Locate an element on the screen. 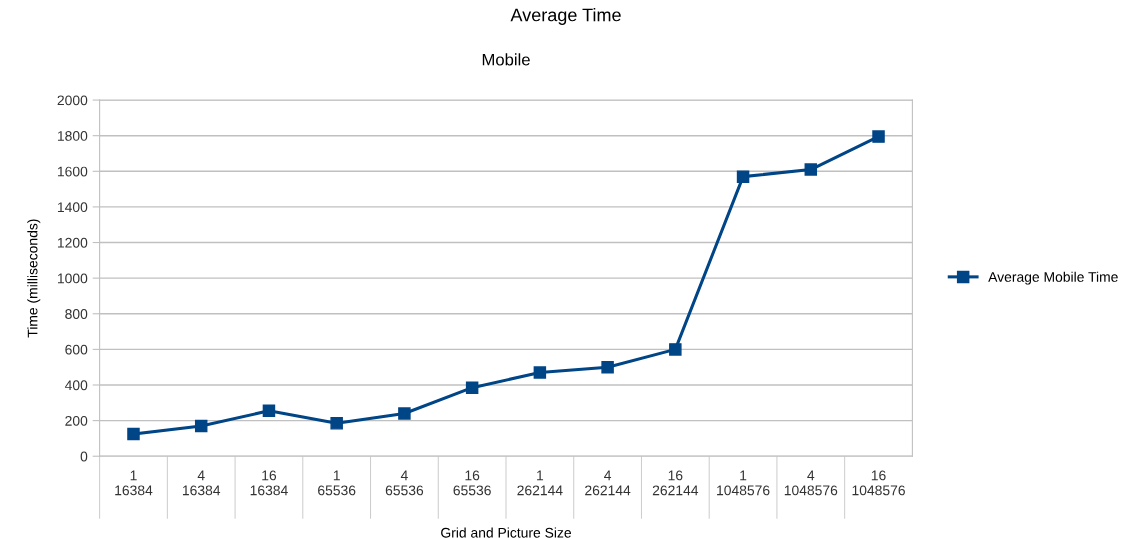 The height and width of the screenshot is (538, 1132). x-tick-label: 1 1048576 is located at coordinates (743, 483).